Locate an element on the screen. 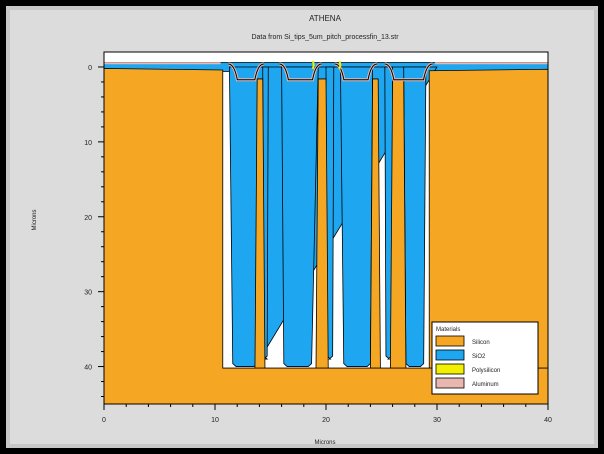  y-tick-label: 10 is located at coordinates (88, 143).